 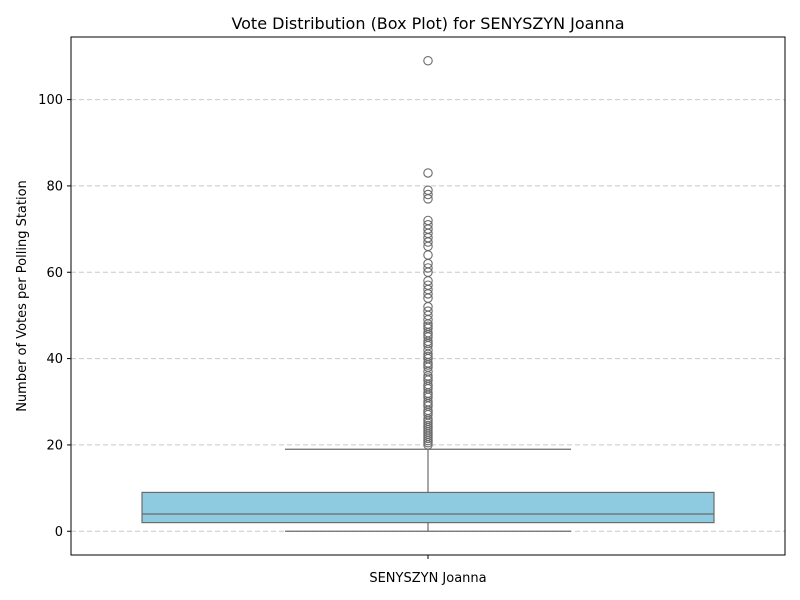 What do you see at coordinates (428, 507) in the screenshot?
I see `iqr-box` at bounding box center [428, 507].